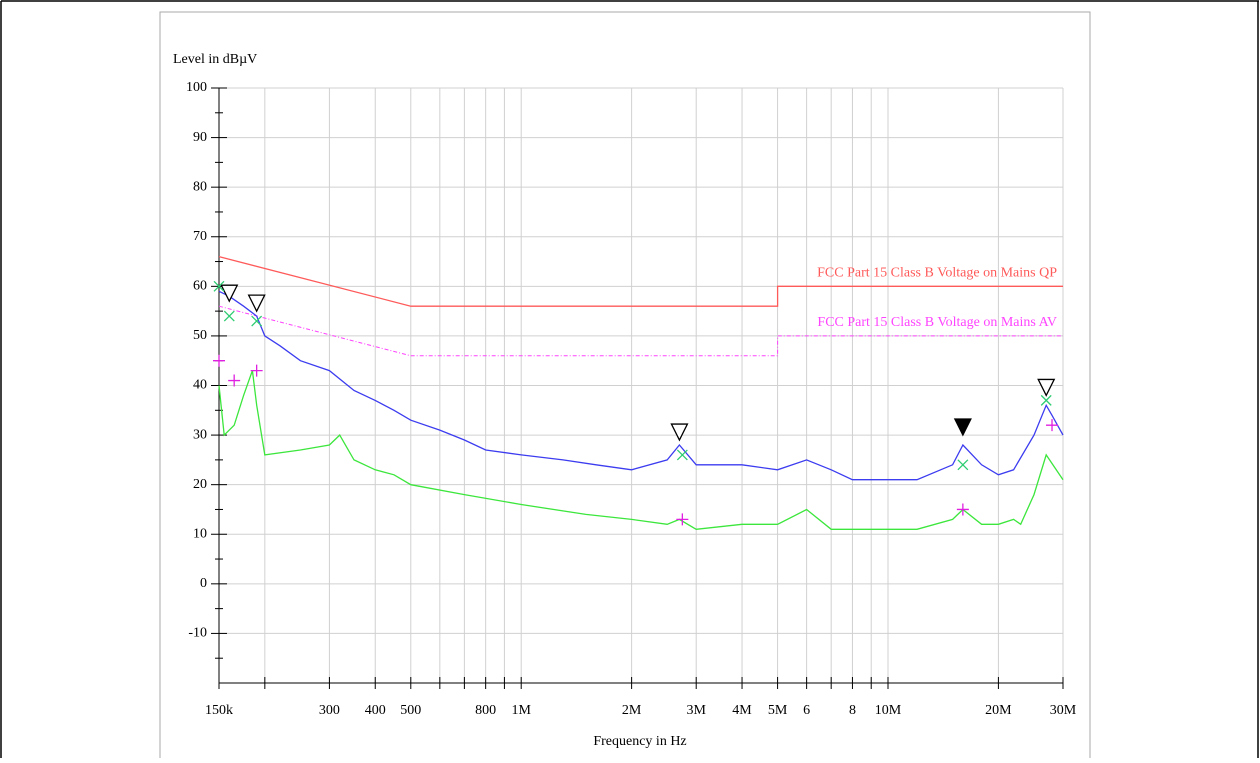  Describe the element at coordinates (998, 710) in the screenshot. I see `x-tick-label: 20M` at that location.